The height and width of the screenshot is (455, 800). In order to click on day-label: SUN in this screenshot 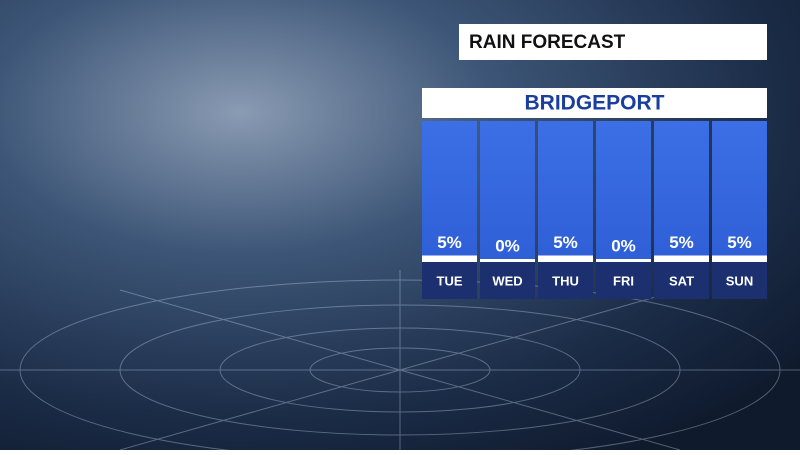, I will do `click(739, 280)`.